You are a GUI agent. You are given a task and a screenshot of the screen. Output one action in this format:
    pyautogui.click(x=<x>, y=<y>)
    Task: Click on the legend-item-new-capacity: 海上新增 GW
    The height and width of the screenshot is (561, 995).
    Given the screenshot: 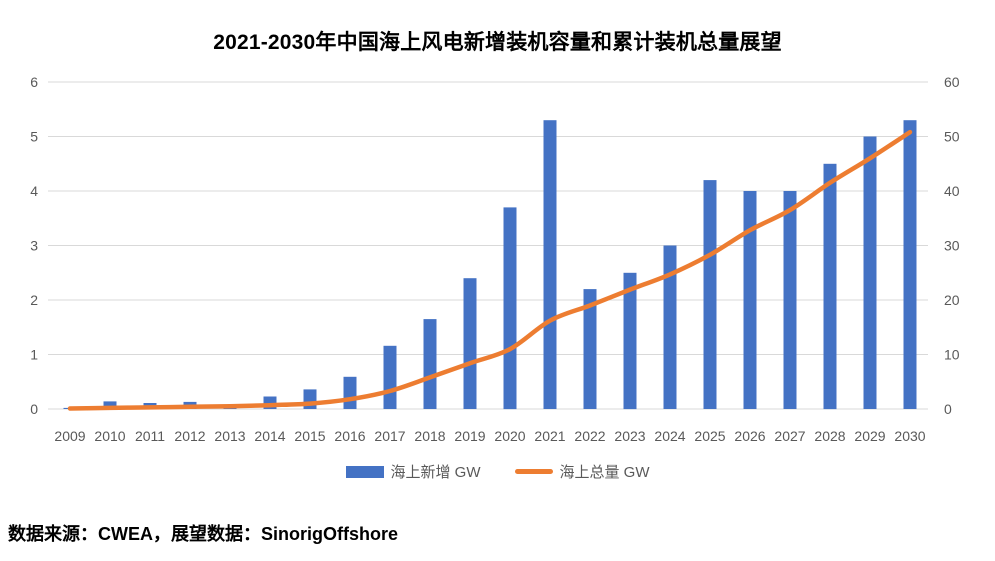 What is the action you would take?
    pyautogui.click(x=413, y=471)
    